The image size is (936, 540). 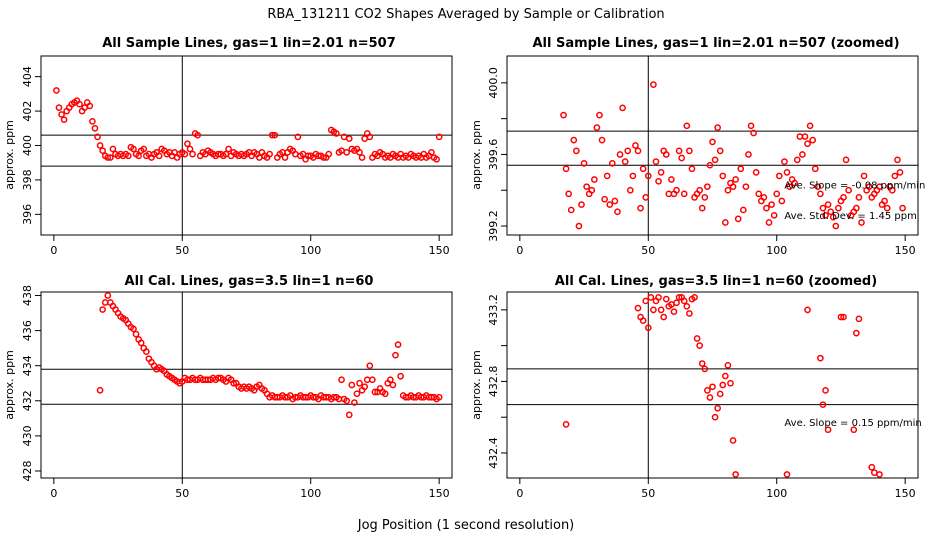 I want to click on plot-frame, so click(x=712, y=145).